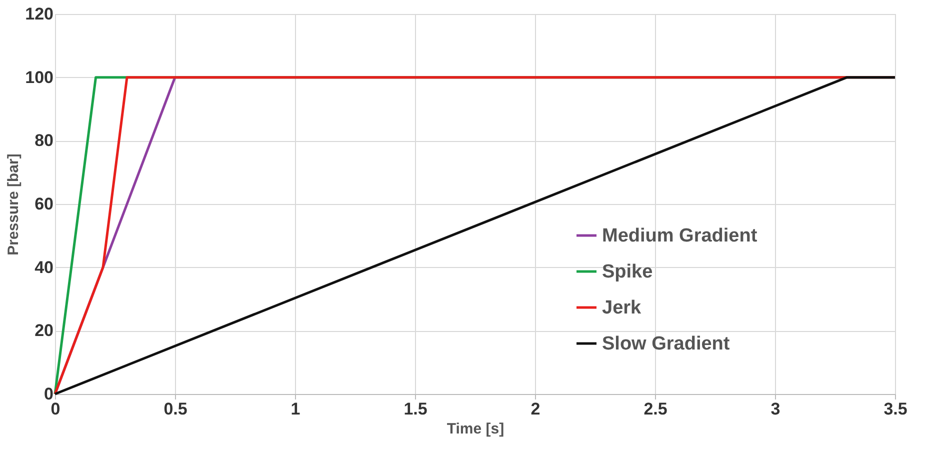 Image resolution: width=939 pixels, height=454 pixels. I want to click on x-tick-label: 2.5, so click(656, 409).